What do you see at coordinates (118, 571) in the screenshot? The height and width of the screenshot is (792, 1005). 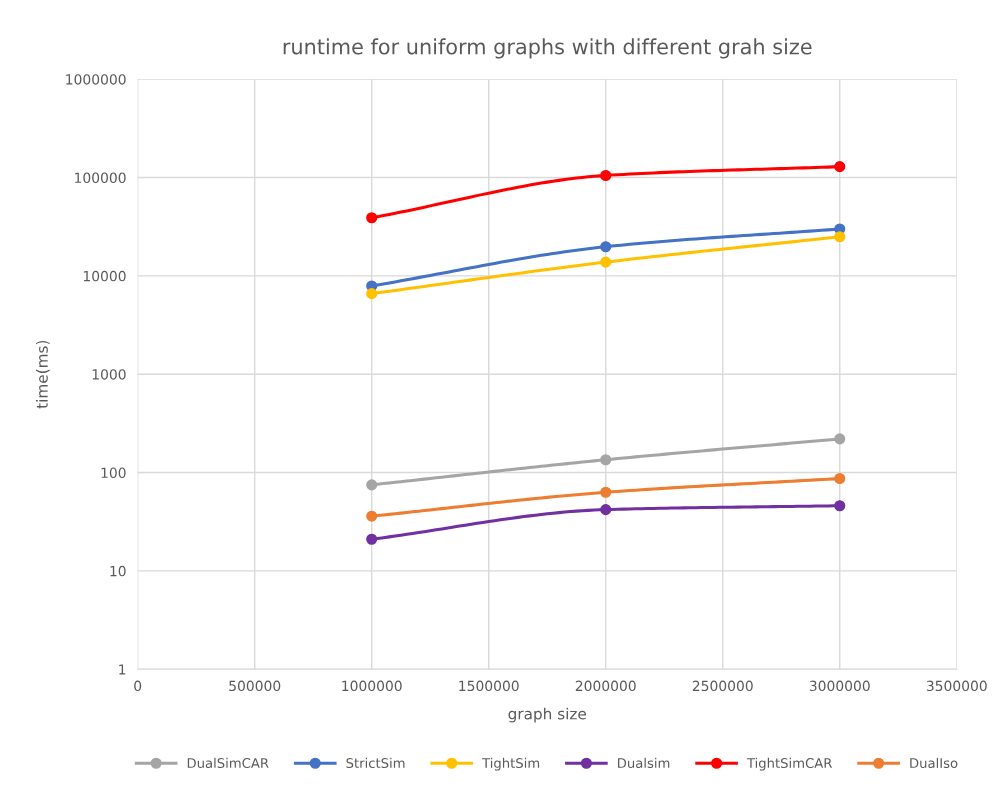 I see `y-tick-label: 10` at bounding box center [118, 571].